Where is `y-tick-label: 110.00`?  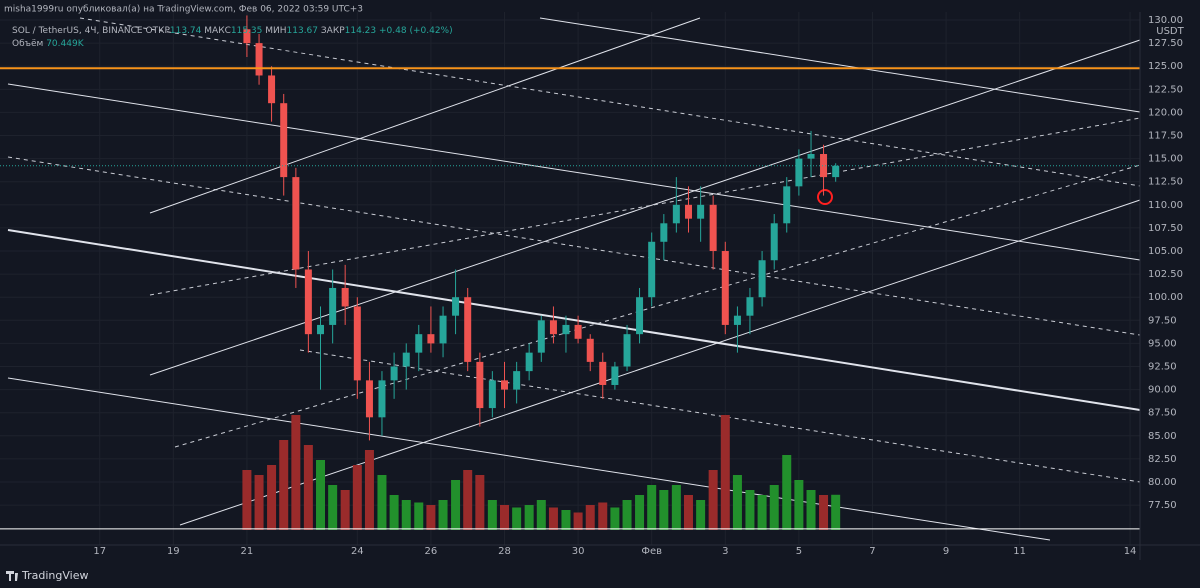
y-tick-label: 110.00 is located at coordinates (1165, 205).